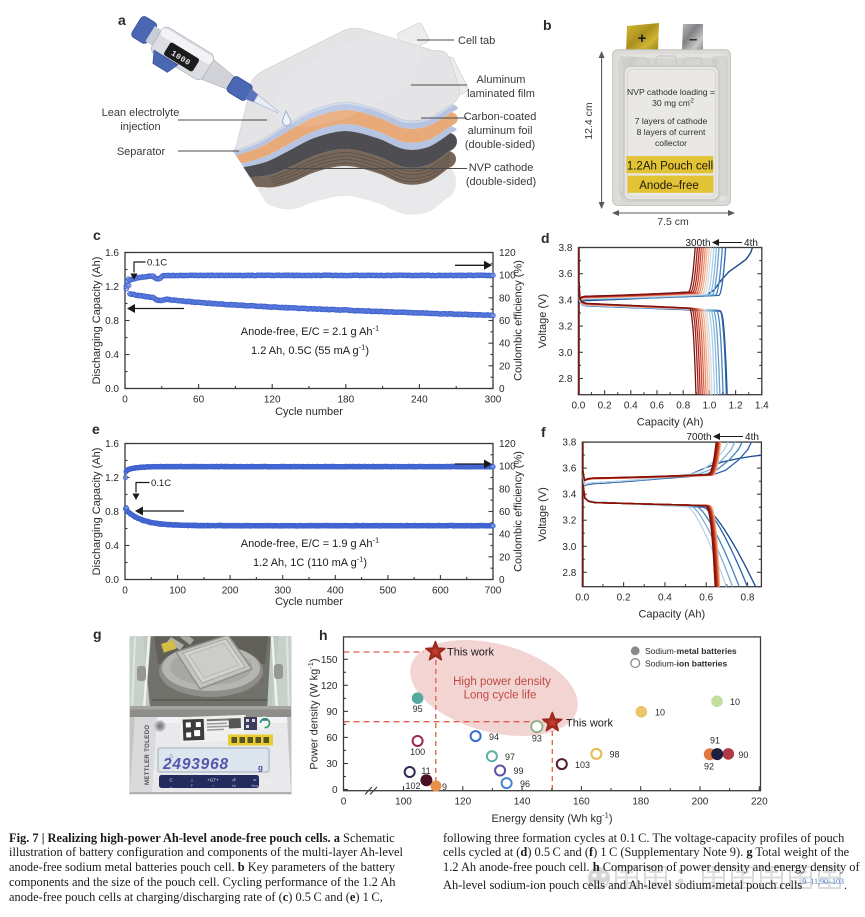  What do you see at coordinates (141, 152) in the screenshot?
I see `svg-text: Separator` at bounding box center [141, 152].